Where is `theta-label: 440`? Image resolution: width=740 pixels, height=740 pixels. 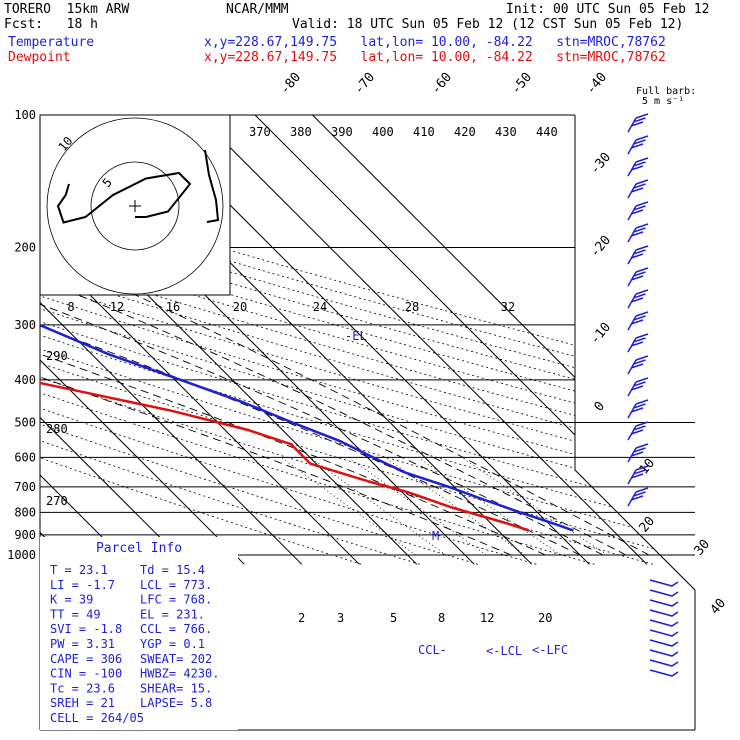 theta-label: 440 is located at coordinates (547, 132).